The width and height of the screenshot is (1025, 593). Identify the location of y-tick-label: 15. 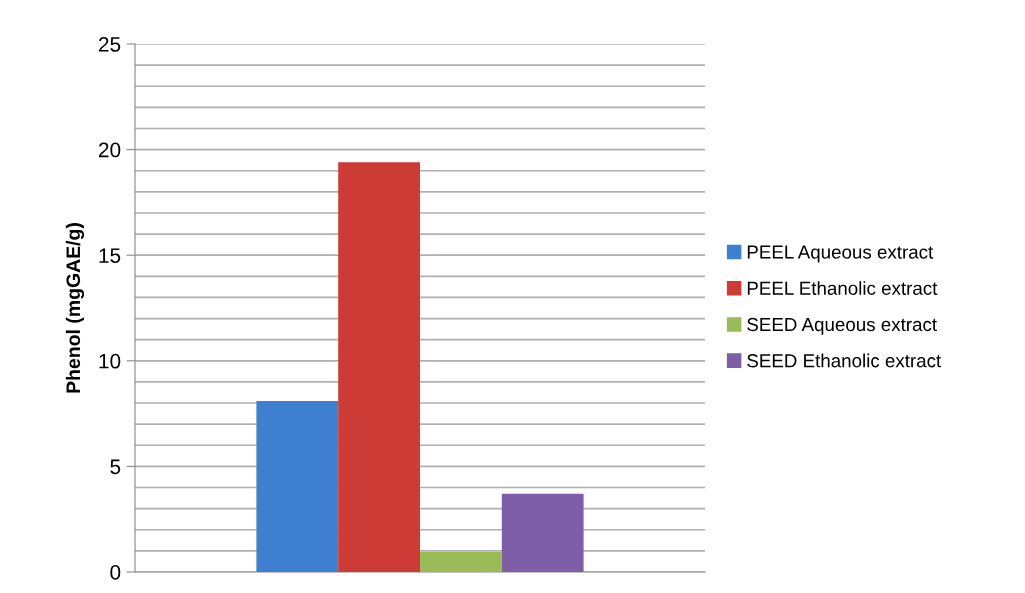
(110, 255).